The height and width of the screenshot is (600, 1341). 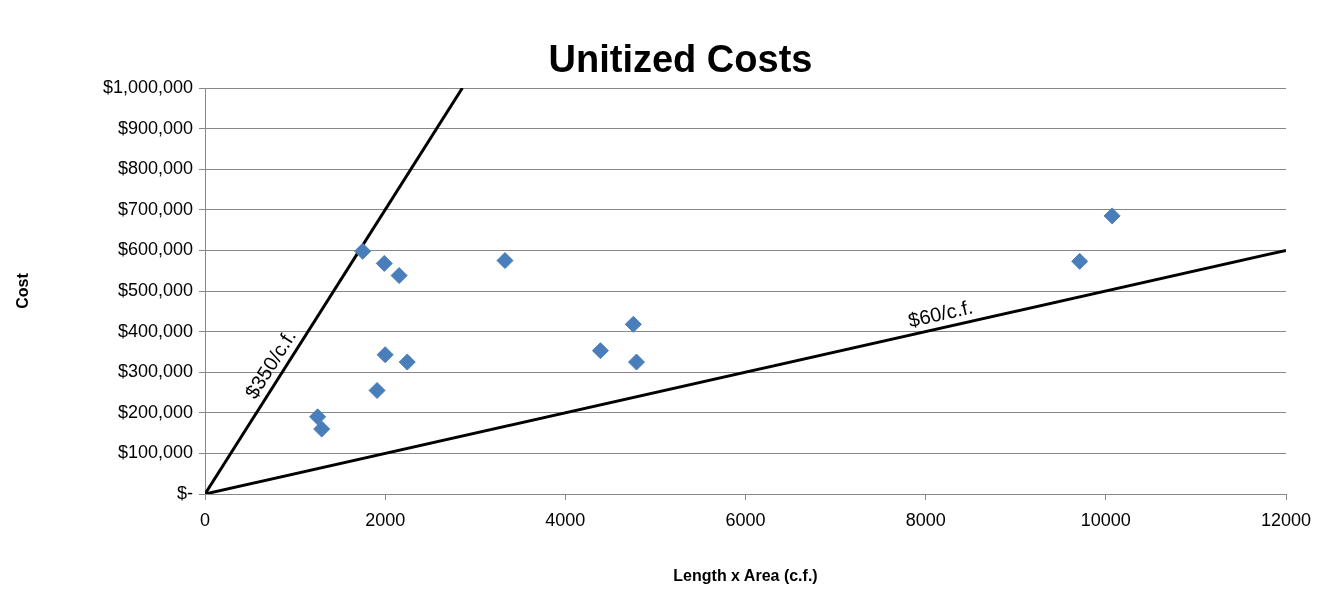 What do you see at coordinates (680, 59) in the screenshot?
I see `chart-title: Unitized Costs` at bounding box center [680, 59].